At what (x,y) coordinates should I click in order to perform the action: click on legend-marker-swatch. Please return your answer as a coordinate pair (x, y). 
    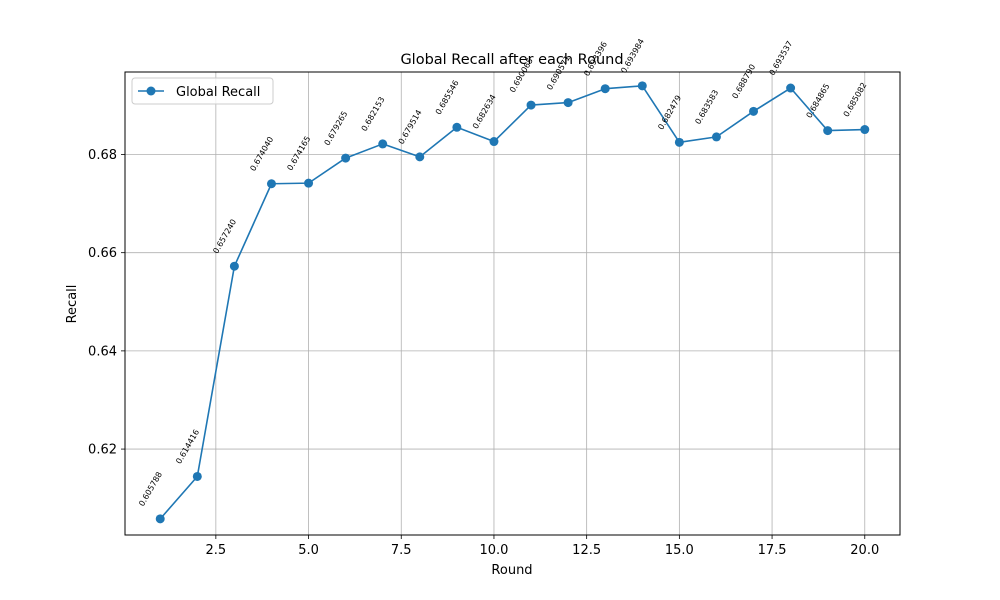
    Looking at the image, I should click on (151, 91).